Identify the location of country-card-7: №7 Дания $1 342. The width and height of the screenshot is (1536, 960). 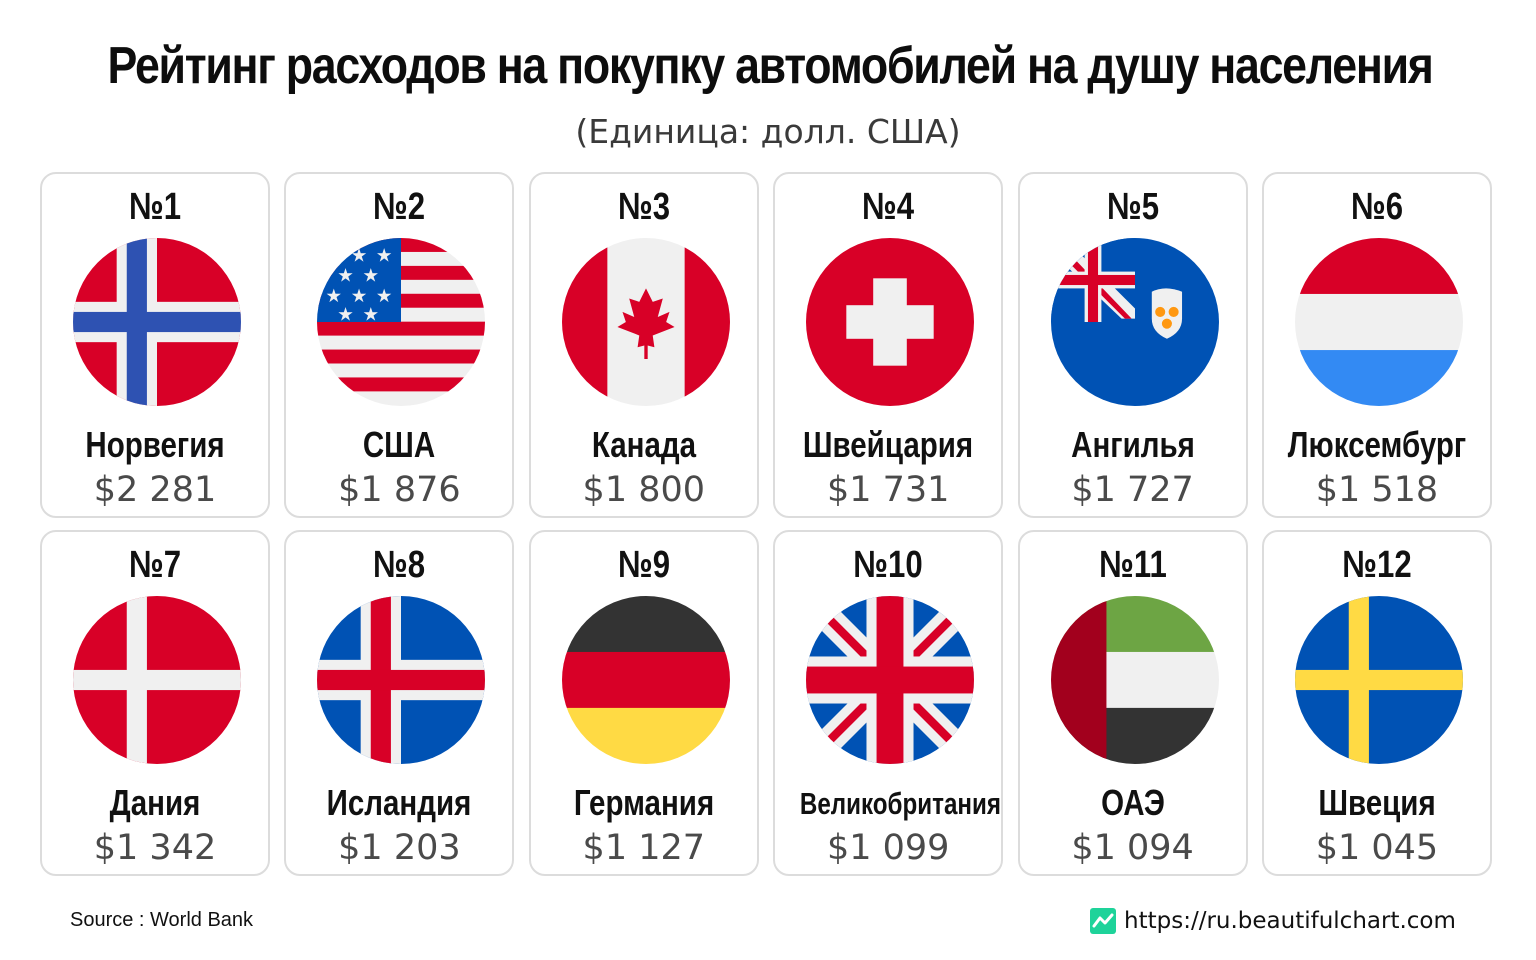
(155, 703).